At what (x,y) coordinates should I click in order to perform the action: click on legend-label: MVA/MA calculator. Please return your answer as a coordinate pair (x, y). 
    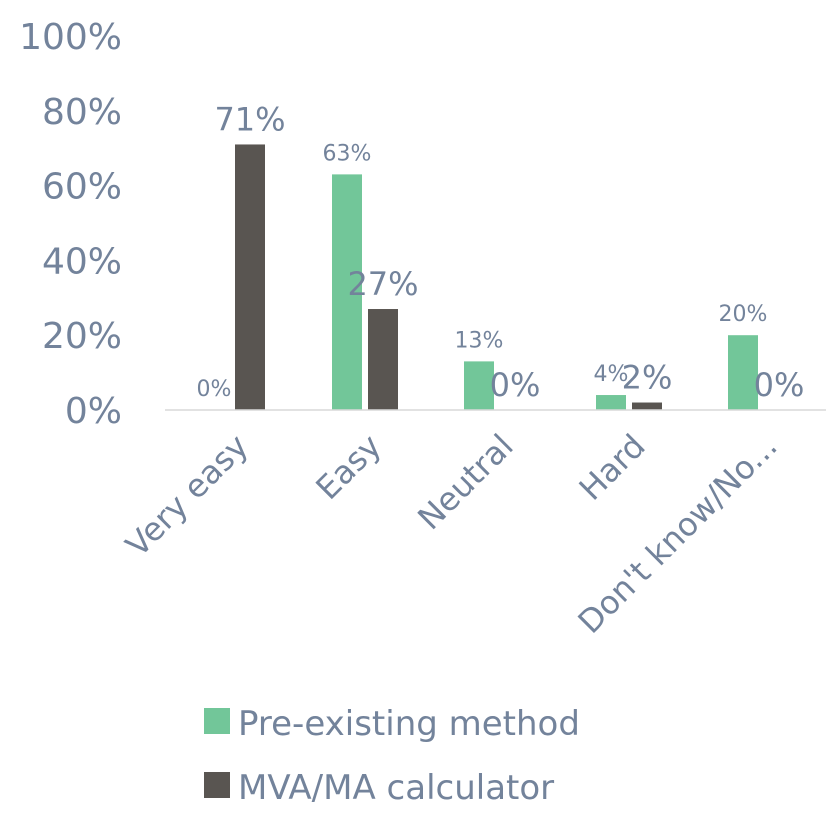
    Looking at the image, I should click on (396, 788).